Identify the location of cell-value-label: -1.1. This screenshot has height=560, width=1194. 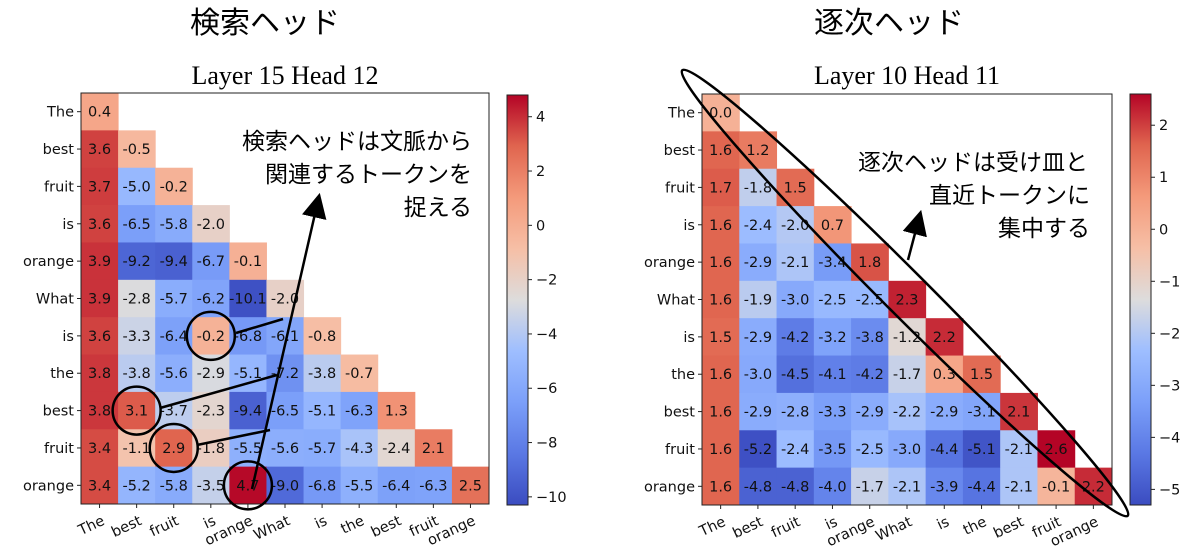
(136, 449).